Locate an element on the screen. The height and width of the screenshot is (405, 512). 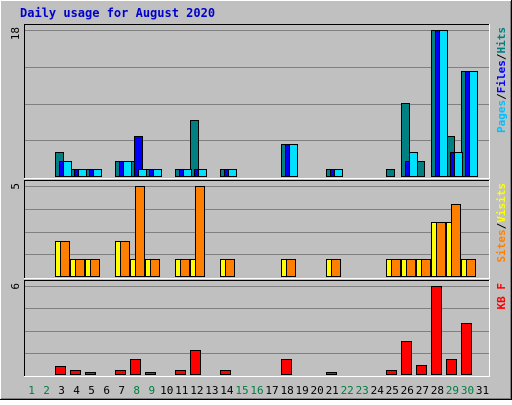
x-tick-label: 26 is located at coordinates (407, 390).